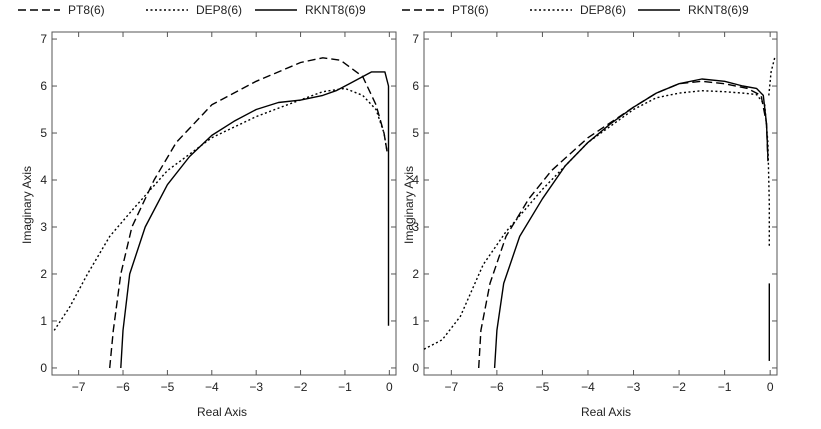 This screenshot has height=429, width=821. Describe the element at coordinates (335, 10) in the screenshot. I see `left-legend-label: RKNT8(6)9` at that location.